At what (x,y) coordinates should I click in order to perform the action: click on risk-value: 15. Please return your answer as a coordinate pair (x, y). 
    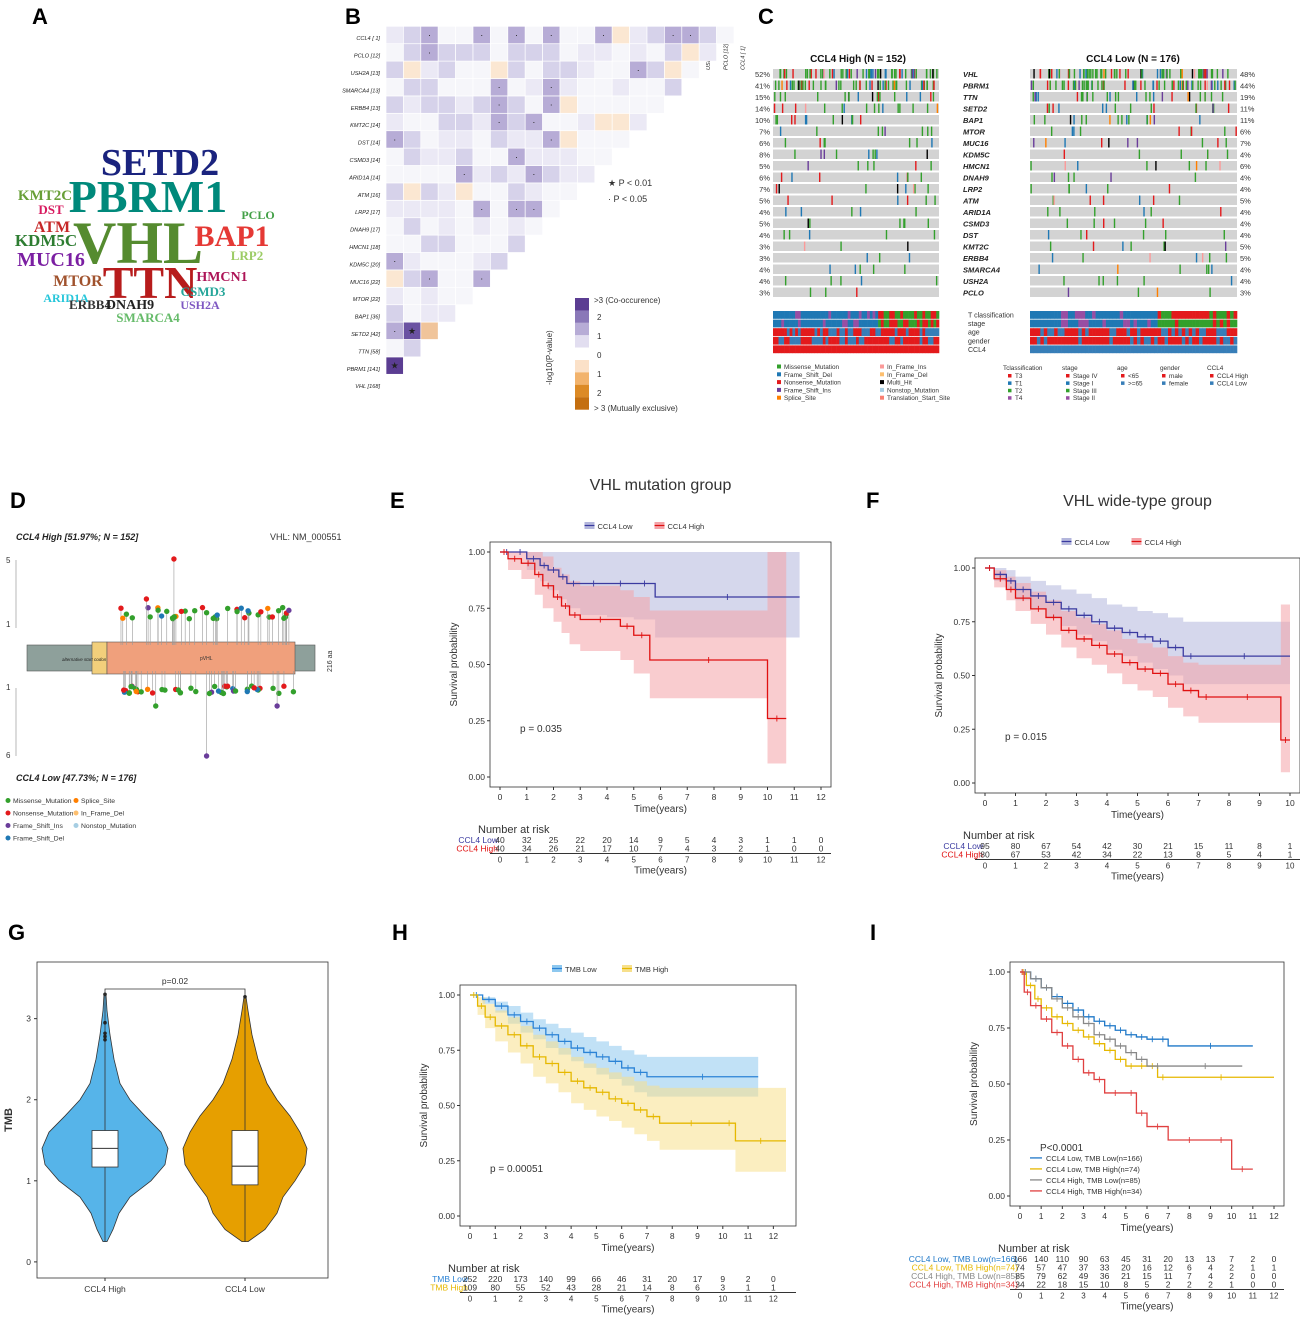
    Looking at the image, I should click on (1084, 1285).